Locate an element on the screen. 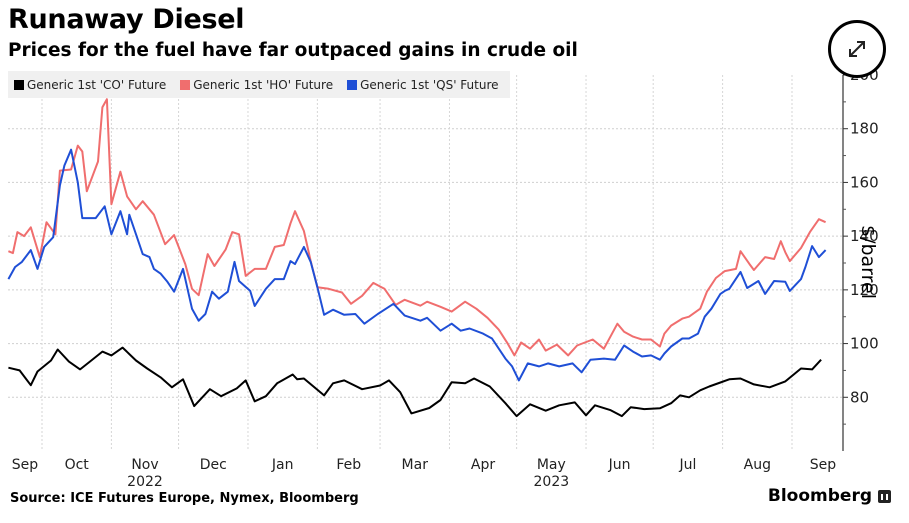 The height and width of the screenshot is (523, 909). chart-title: Runaway Diesel is located at coordinates (126, 19).